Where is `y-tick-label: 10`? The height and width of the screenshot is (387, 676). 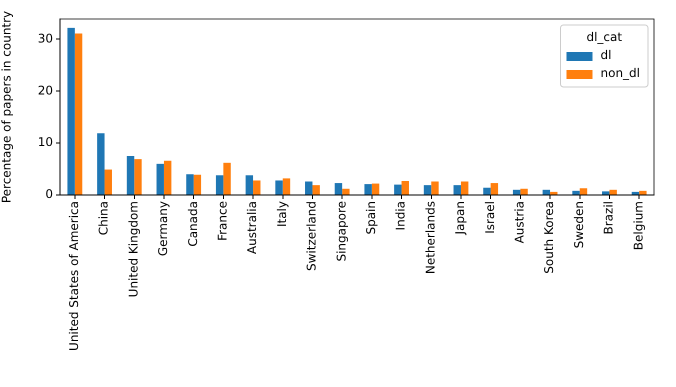 y-tick-label: 10 is located at coordinates (45, 142).